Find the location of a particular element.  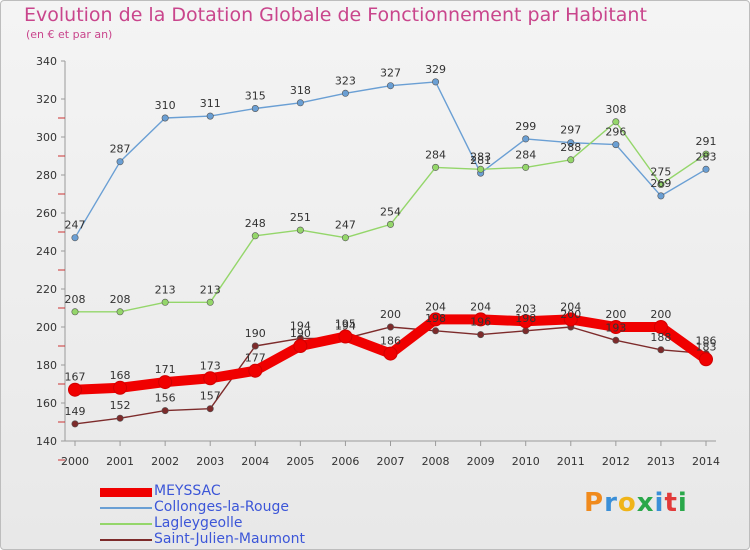

x-tick-label: 2002 is located at coordinates (165, 461).